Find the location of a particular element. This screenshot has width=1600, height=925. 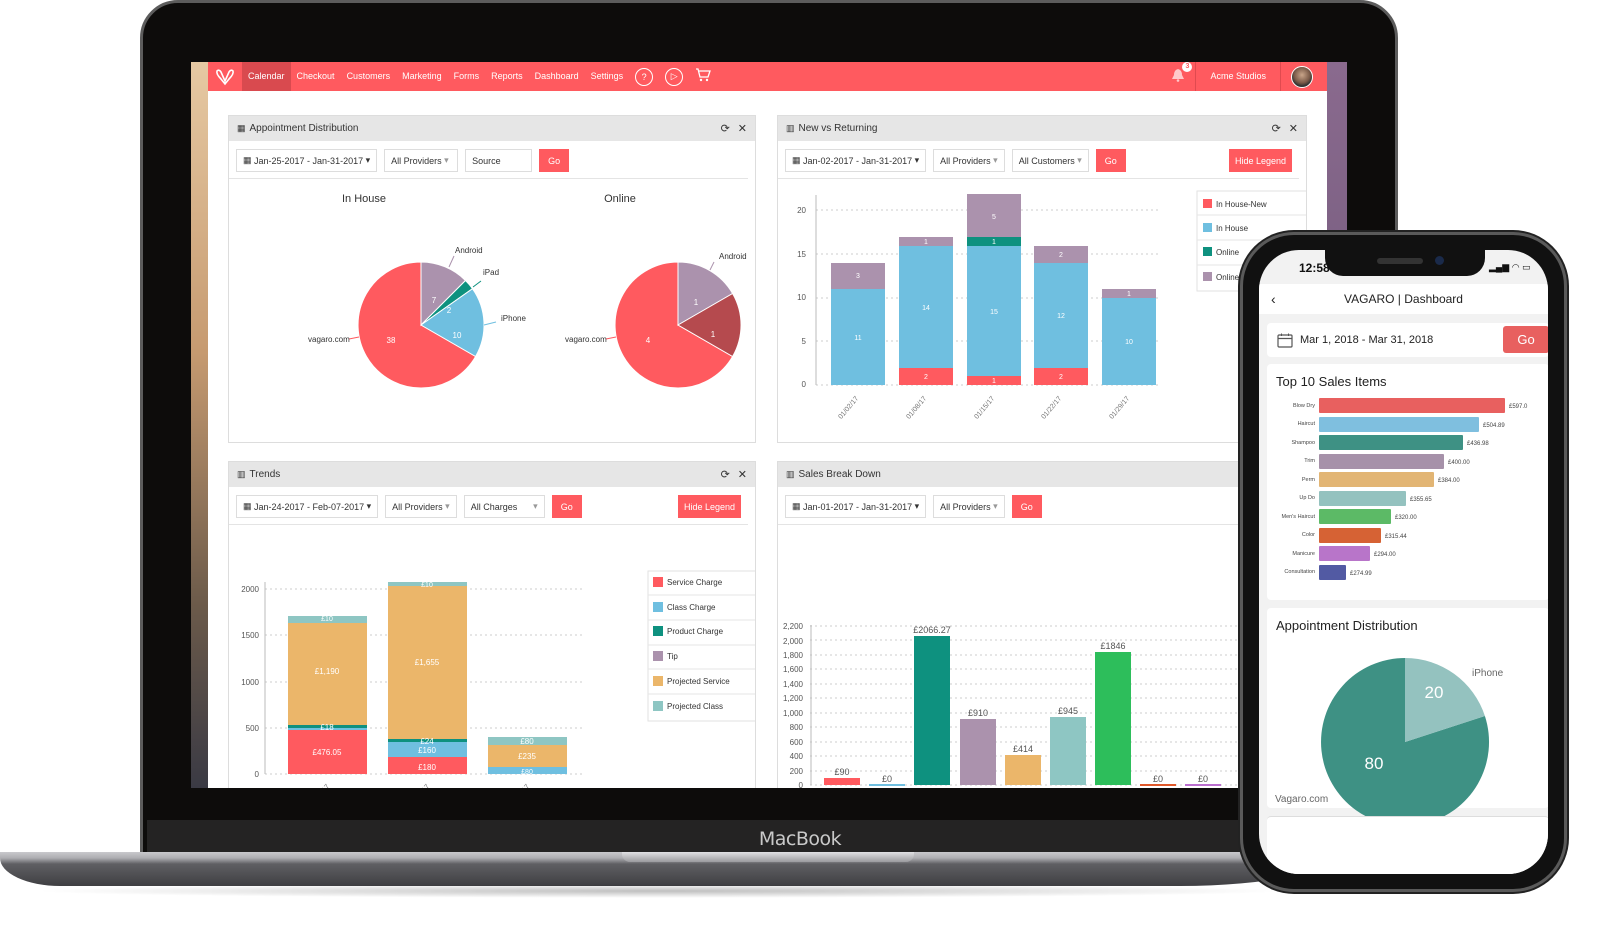

chart-title-in-house: In House is located at coordinates (364, 199).